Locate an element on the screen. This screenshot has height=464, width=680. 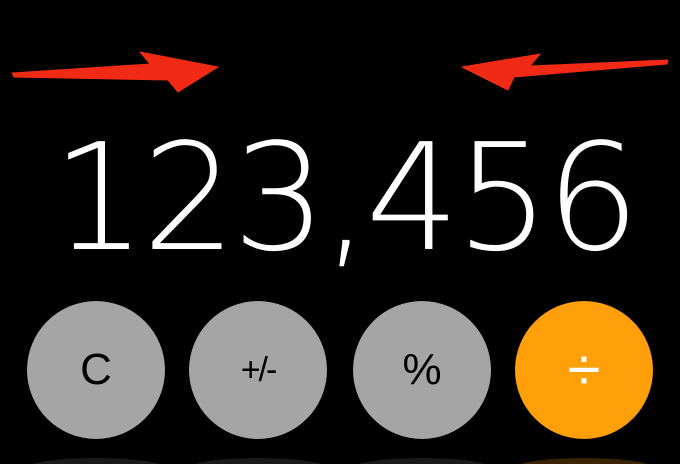
plus-minus-button-label: +/- is located at coordinates (259, 370).